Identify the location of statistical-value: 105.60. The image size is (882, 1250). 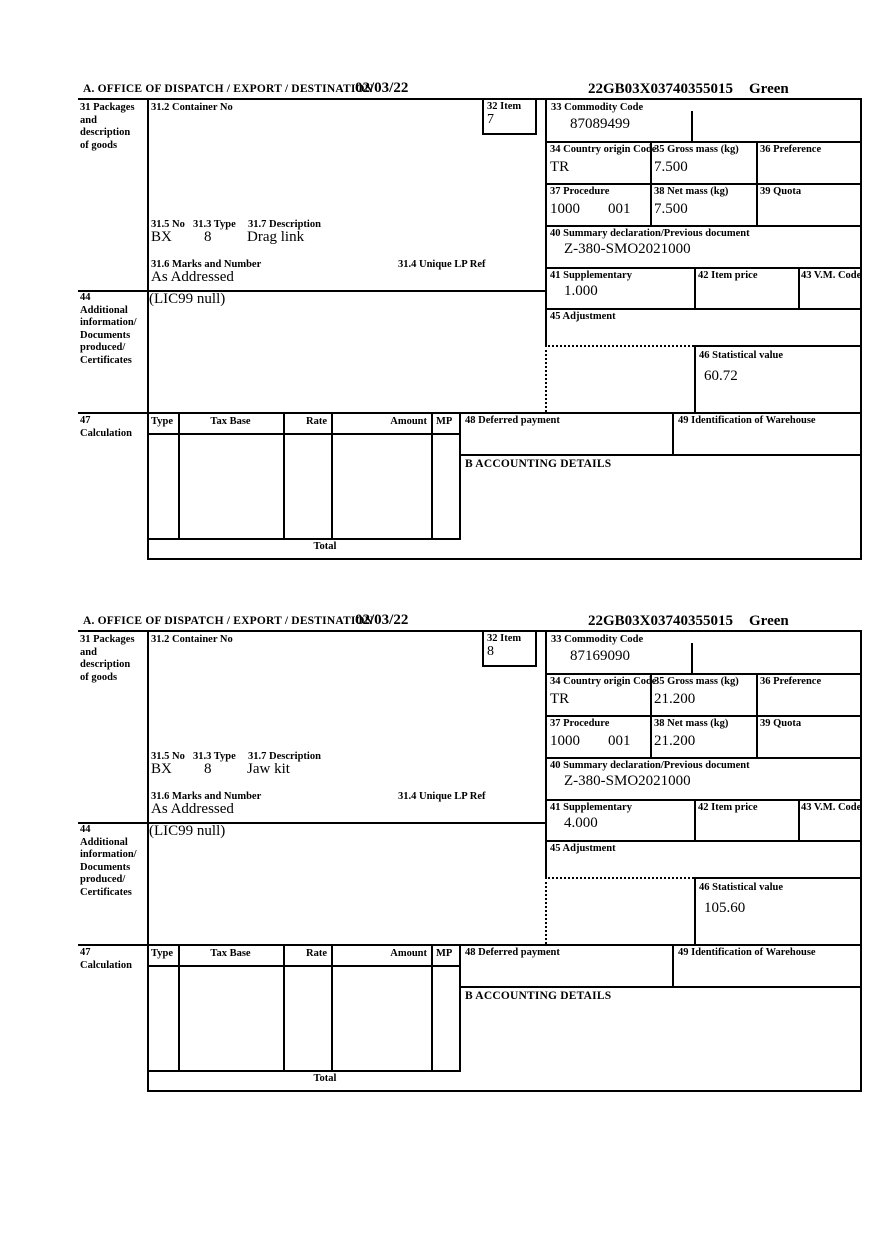
(725, 908).